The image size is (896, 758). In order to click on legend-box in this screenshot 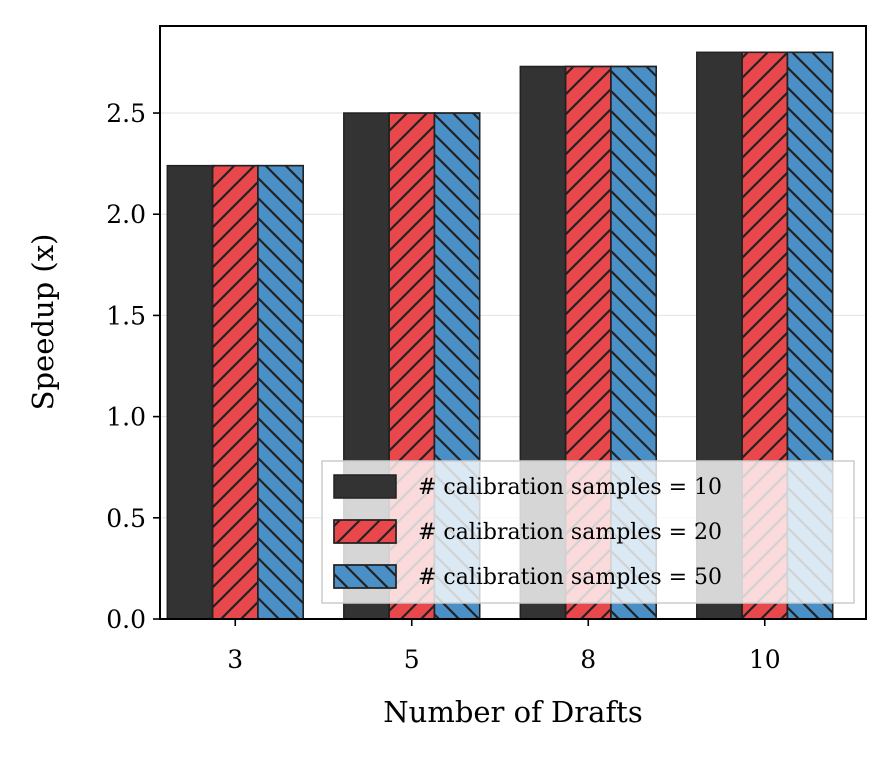, I will do `click(588, 532)`.